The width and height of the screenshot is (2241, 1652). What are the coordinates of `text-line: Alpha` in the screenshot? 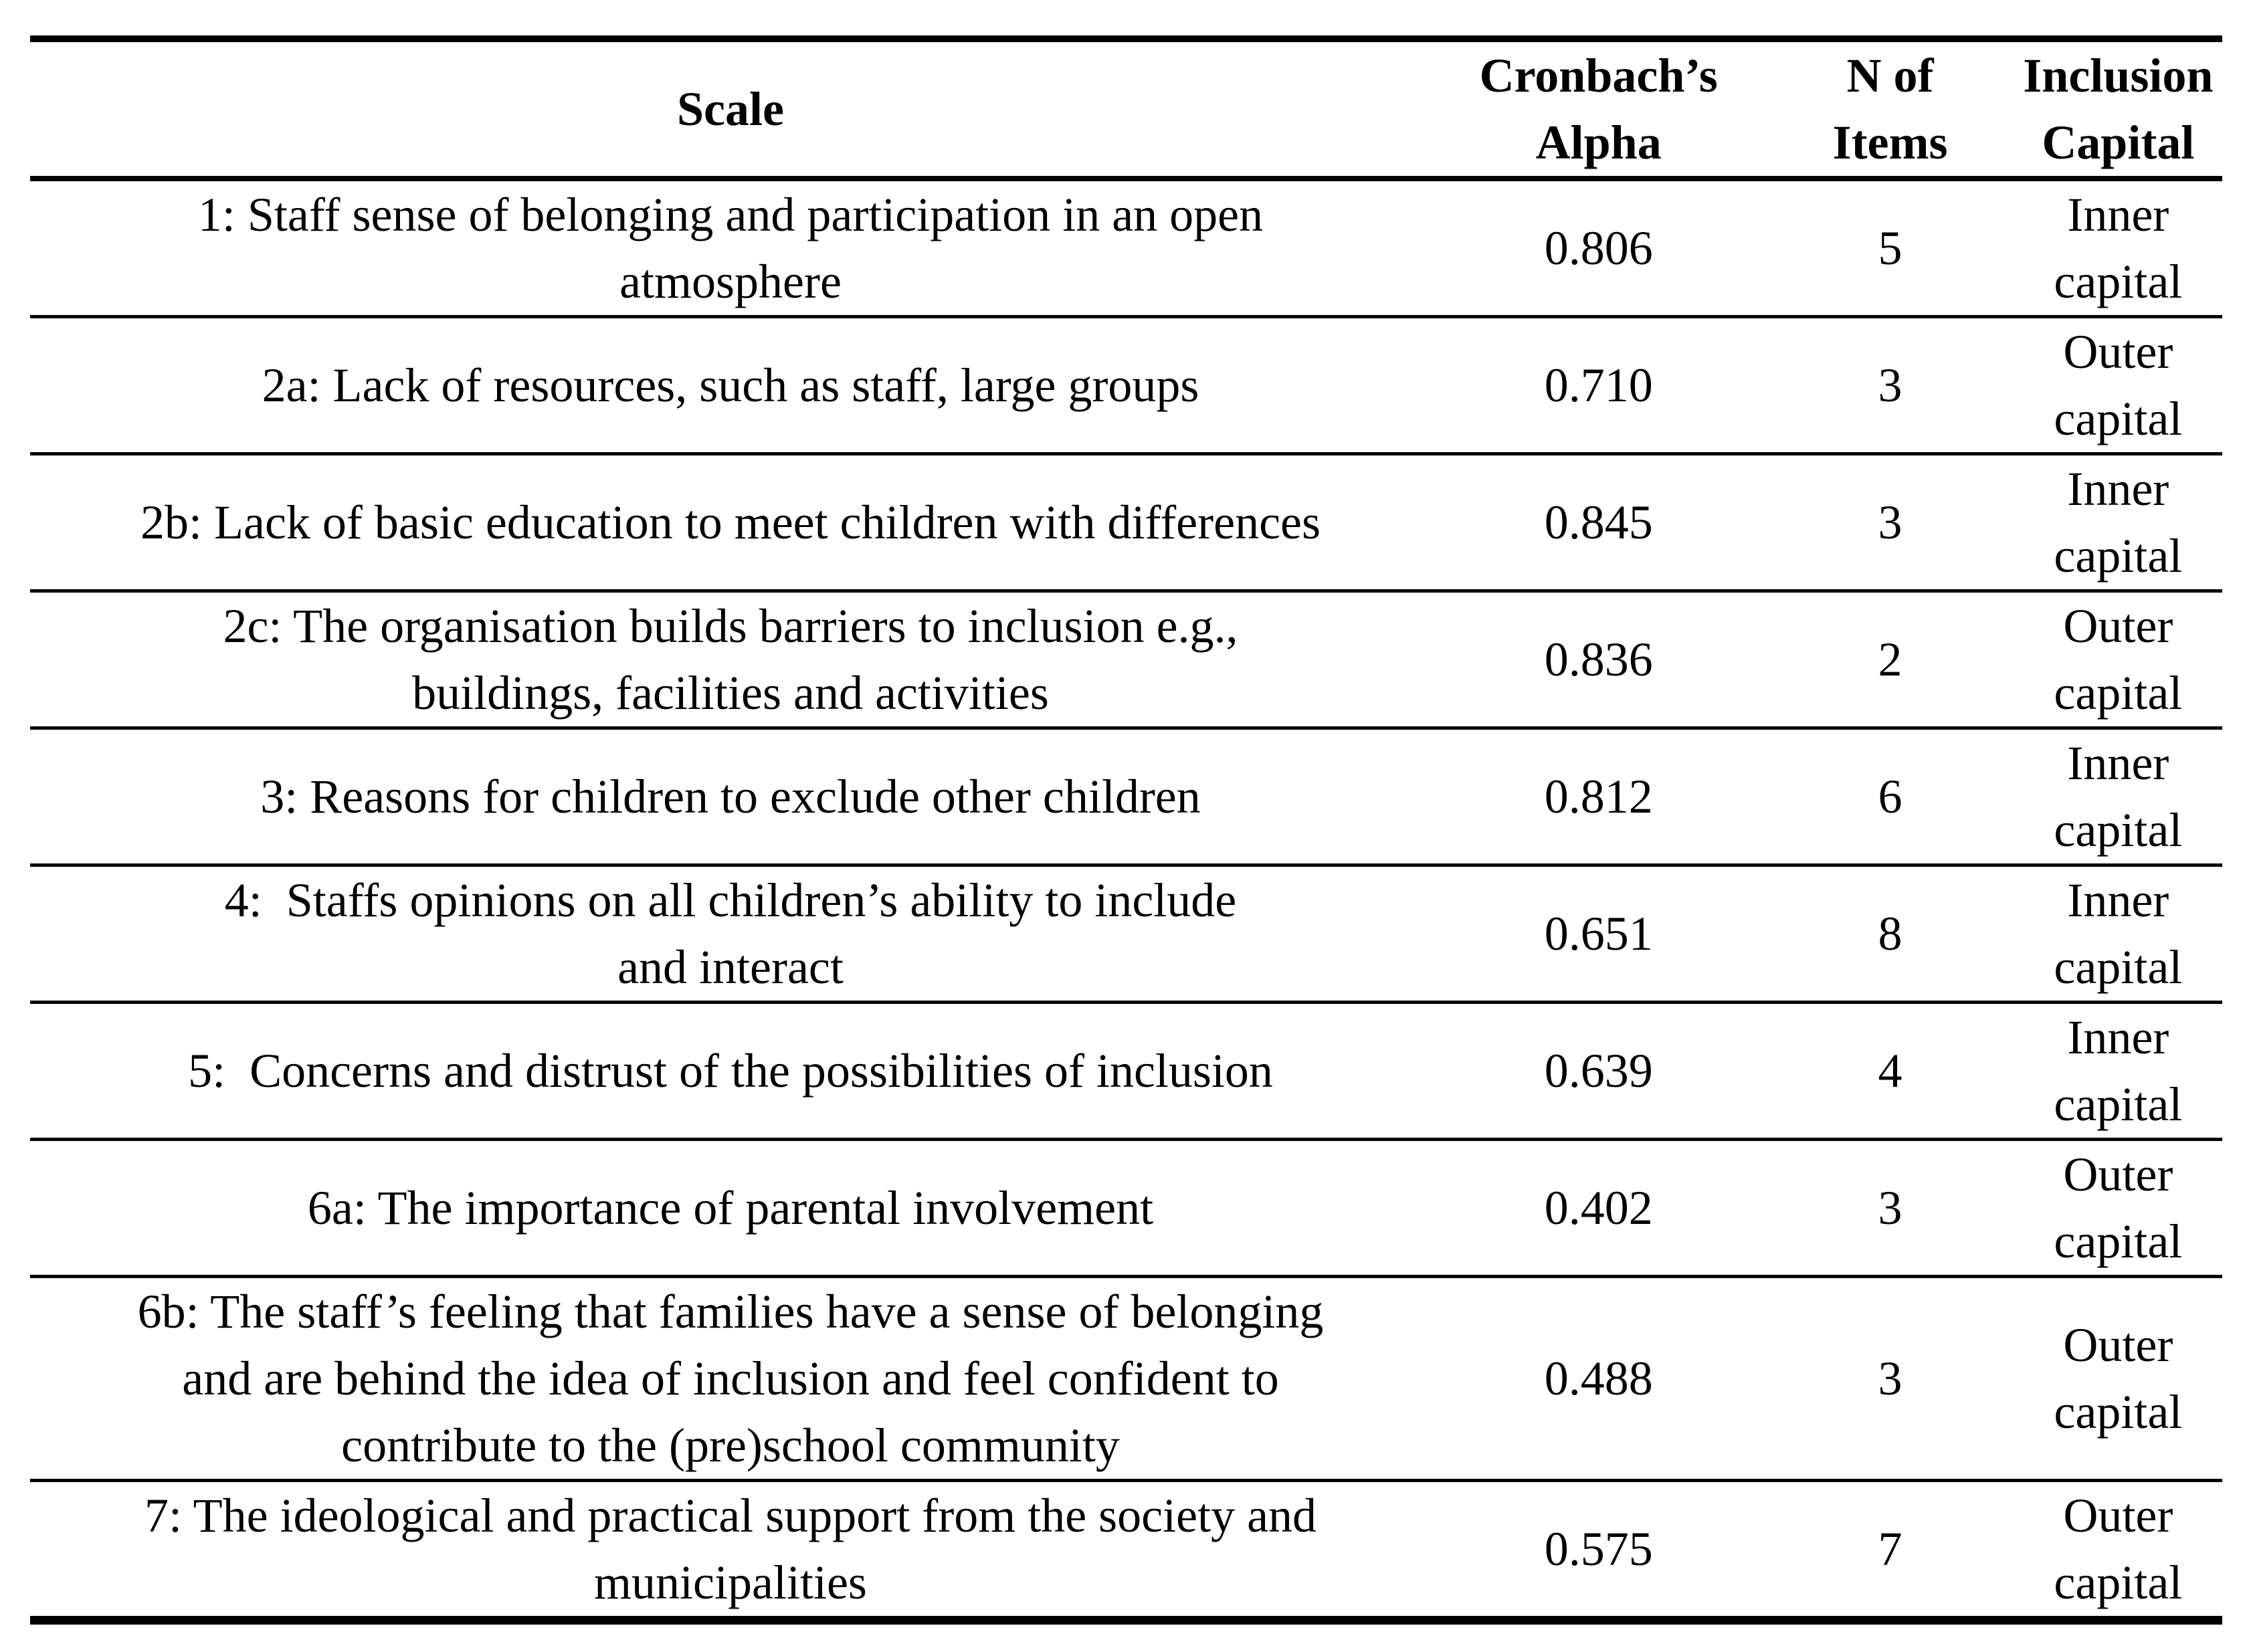 It's located at (1599, 142).